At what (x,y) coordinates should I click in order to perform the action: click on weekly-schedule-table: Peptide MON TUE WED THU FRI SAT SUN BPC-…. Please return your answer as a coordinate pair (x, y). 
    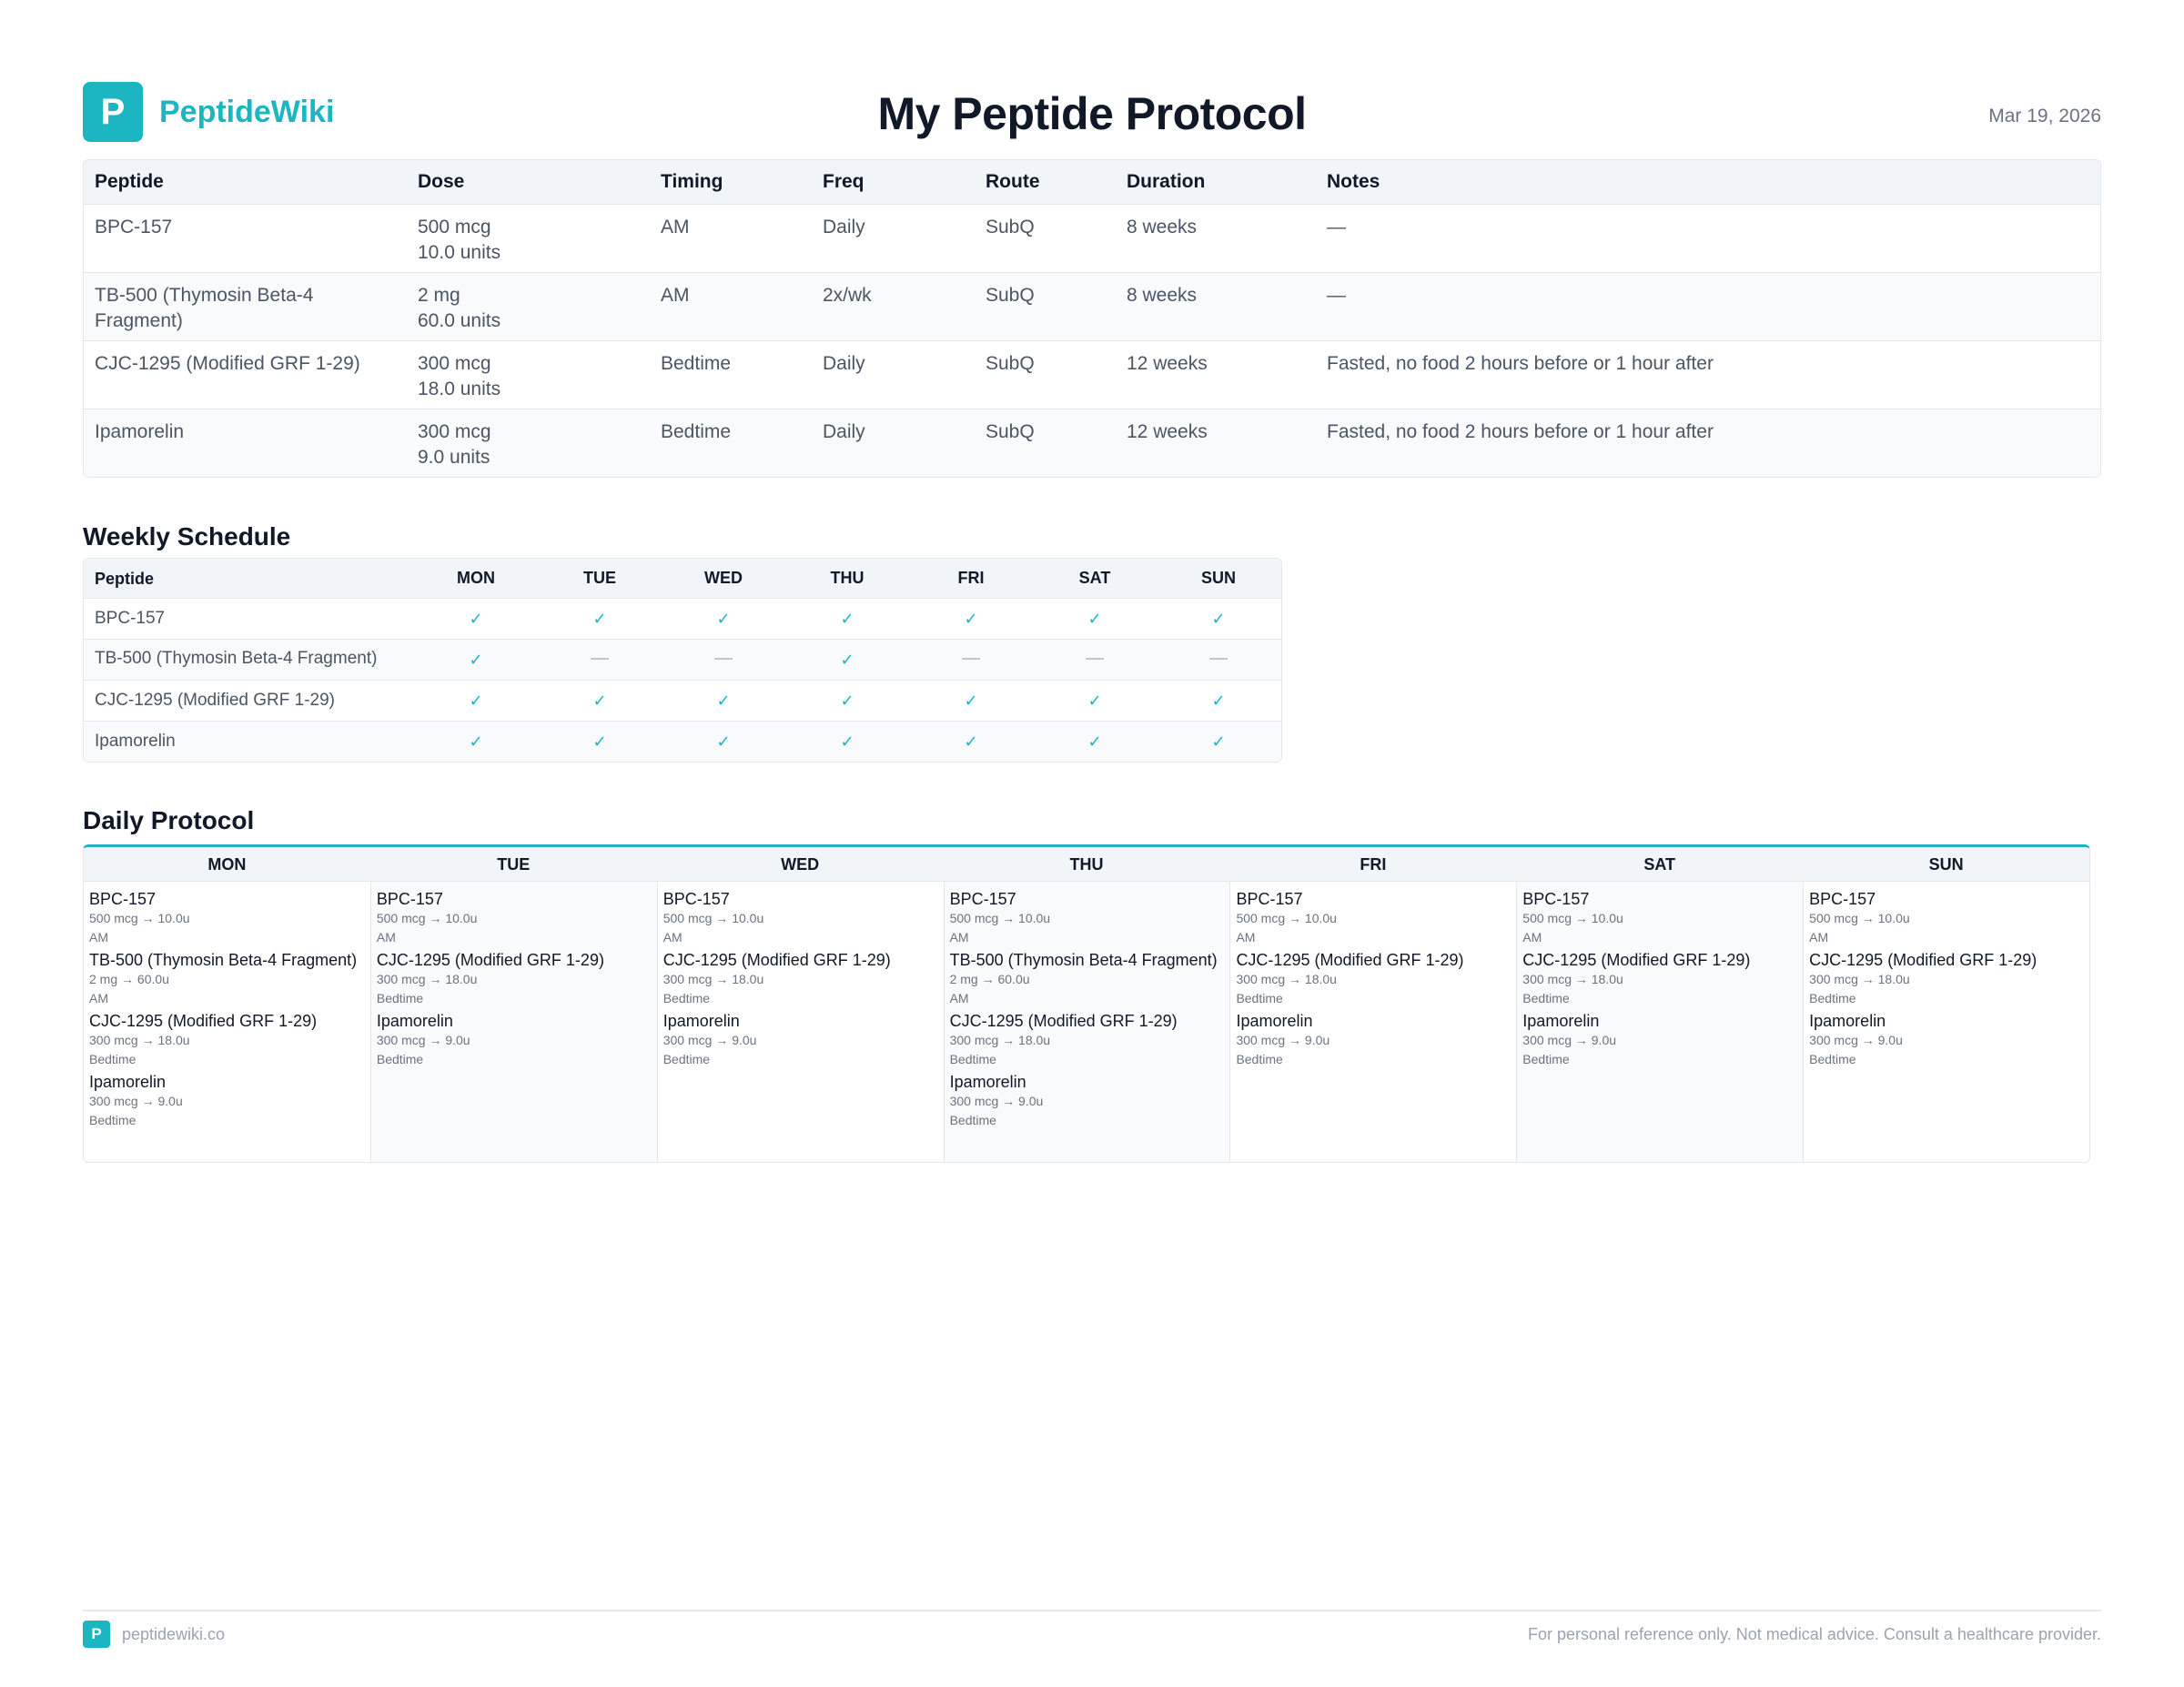
    Looking at the image, I should click on (683, 660).